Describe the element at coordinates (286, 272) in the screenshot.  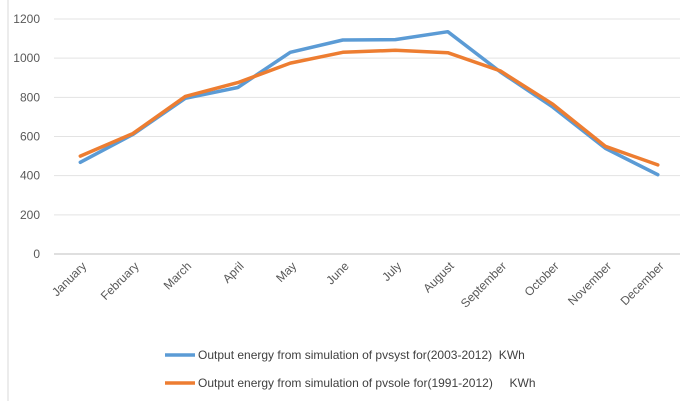
I see `x-tick-label: May` at that location.